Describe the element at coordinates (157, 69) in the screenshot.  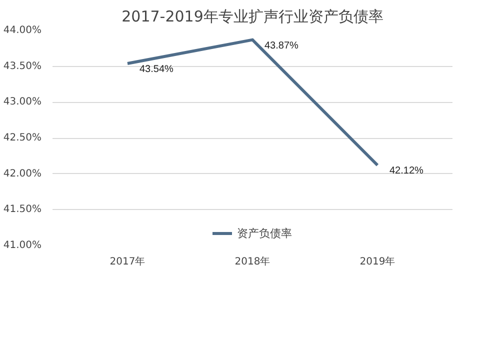
I see `data-label: 43.54%` at that location.